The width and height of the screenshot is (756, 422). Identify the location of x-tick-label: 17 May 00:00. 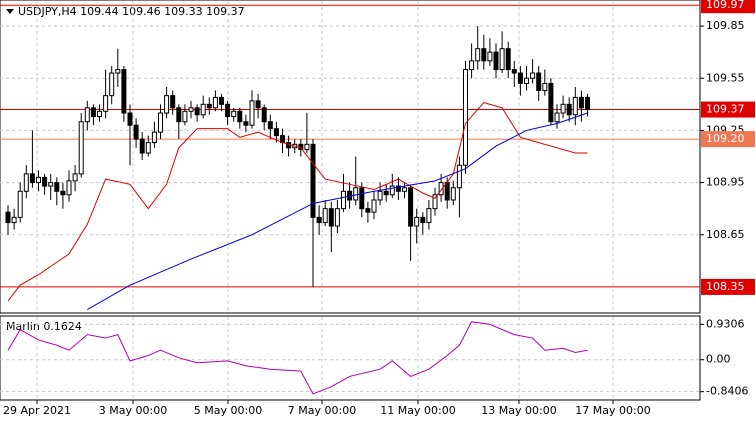
(612, 410).